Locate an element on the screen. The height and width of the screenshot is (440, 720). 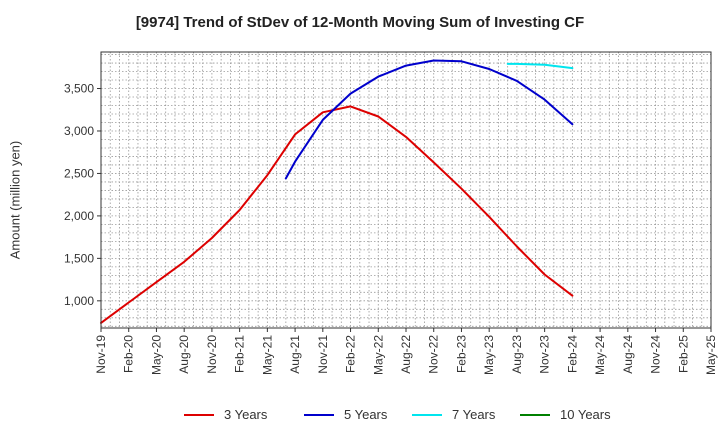
x-tick-label: Feb-23 is located at coordinates (461, 354).